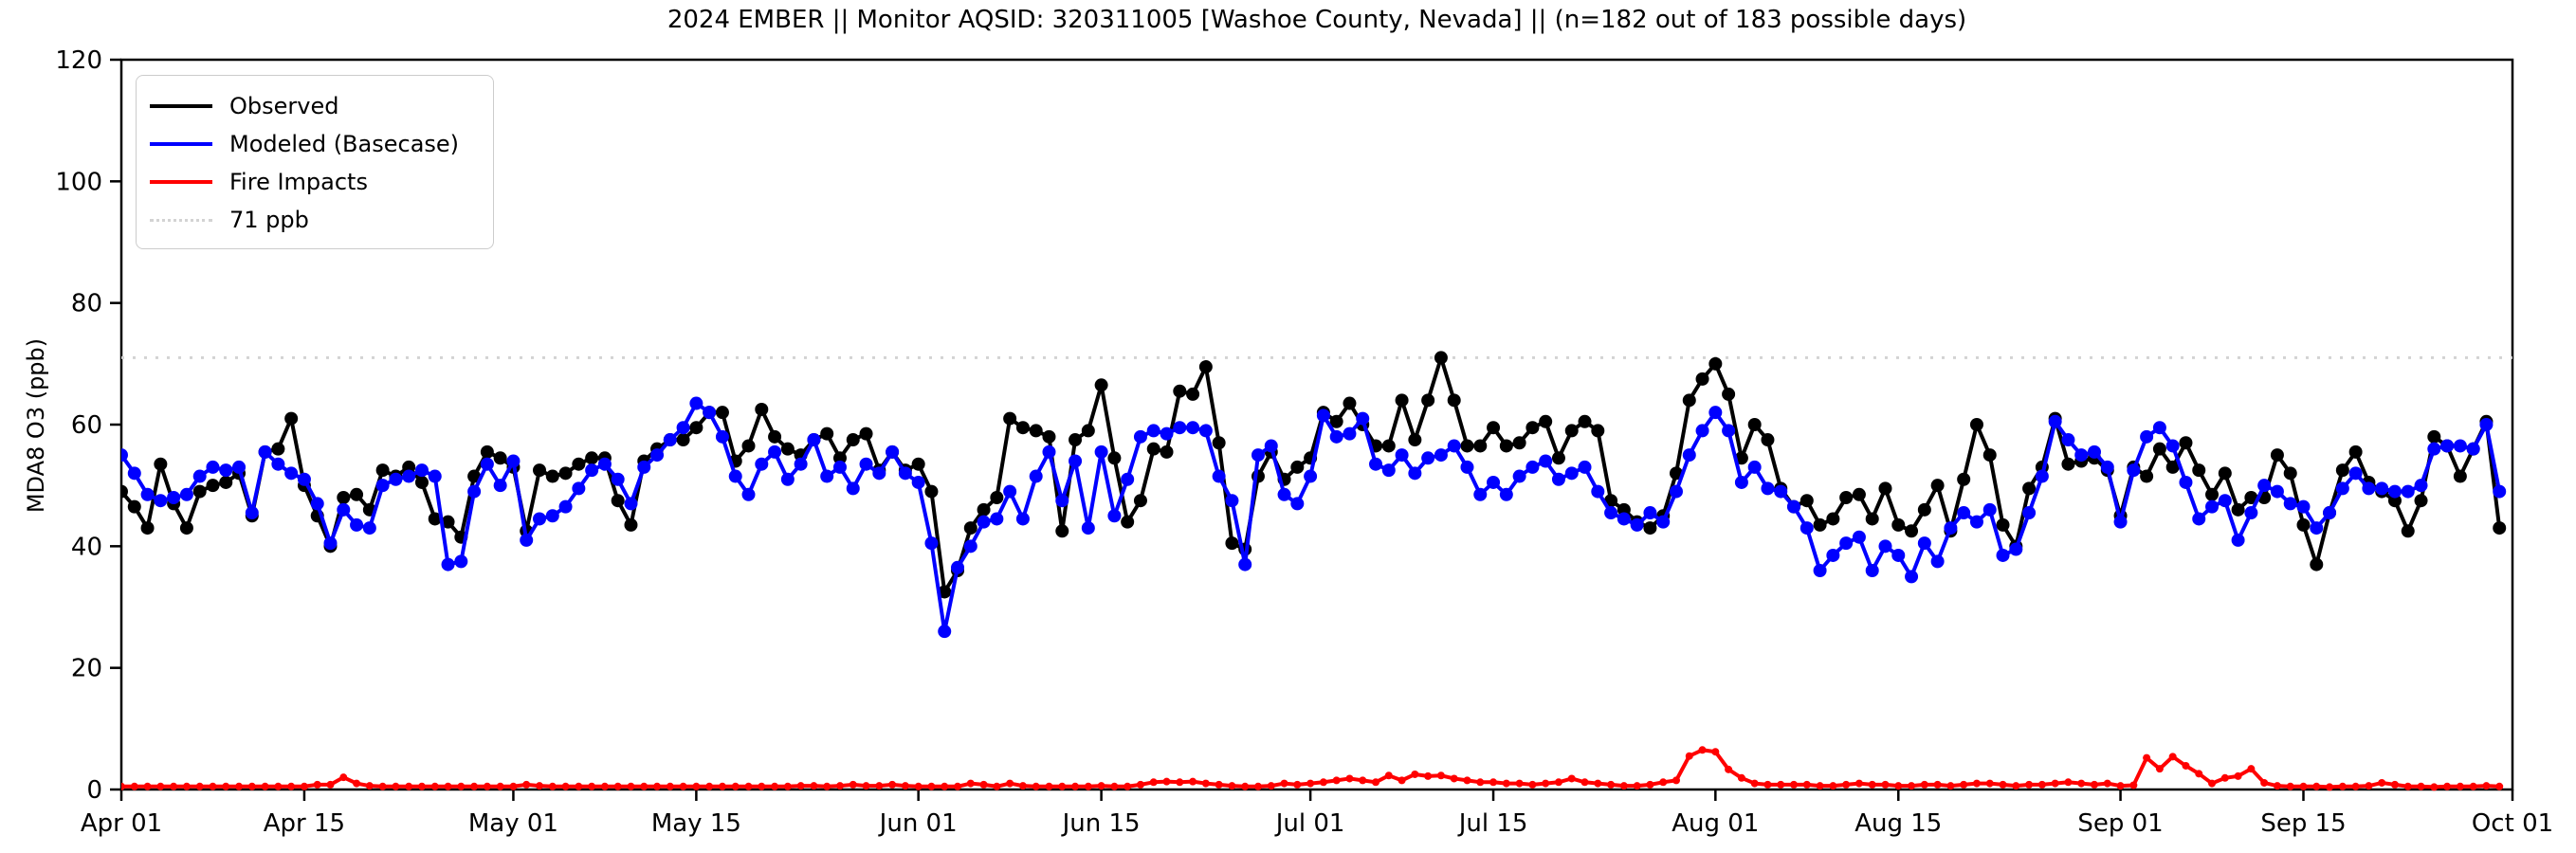 The height and width of the screenshot is (853, 2576). Describe the element at coordinates (1101, 823) in the screenshot. I see `x-tick-label: Jun 15` at that location.